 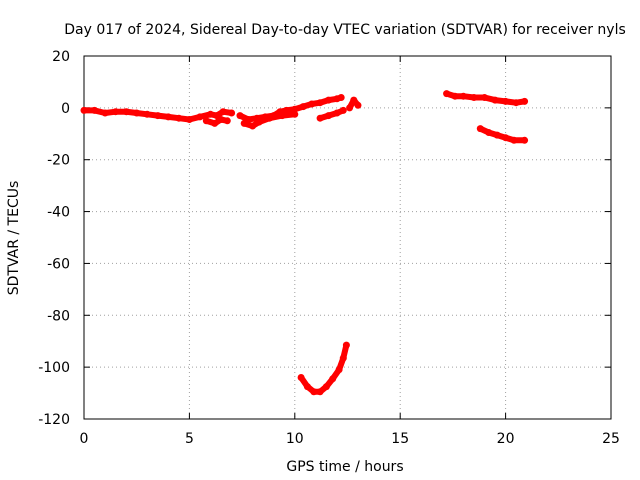 I want to click on y-tick-label: -100, so click(x=54, y=368).